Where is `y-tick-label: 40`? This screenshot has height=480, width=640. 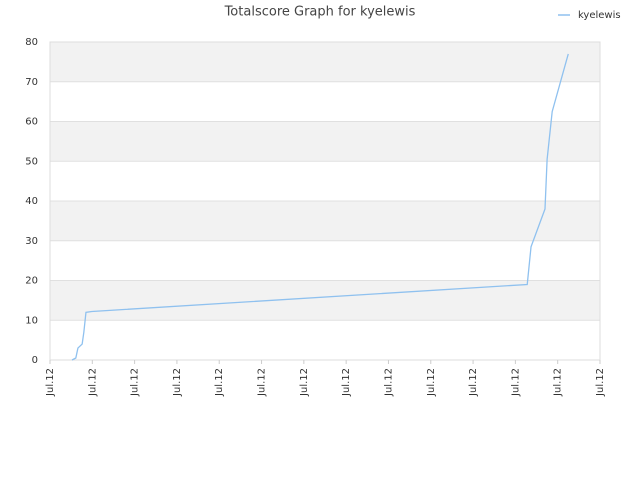 y-tick-label: 40 is located at coordinates (31, 201).